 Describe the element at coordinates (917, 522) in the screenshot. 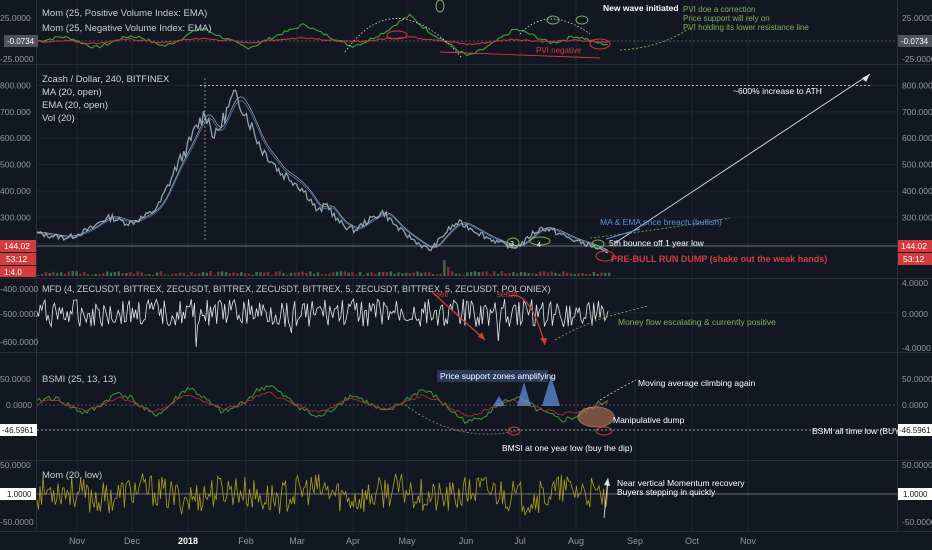

I see `mom-right-tick-neg50: -50.0000` at that location.